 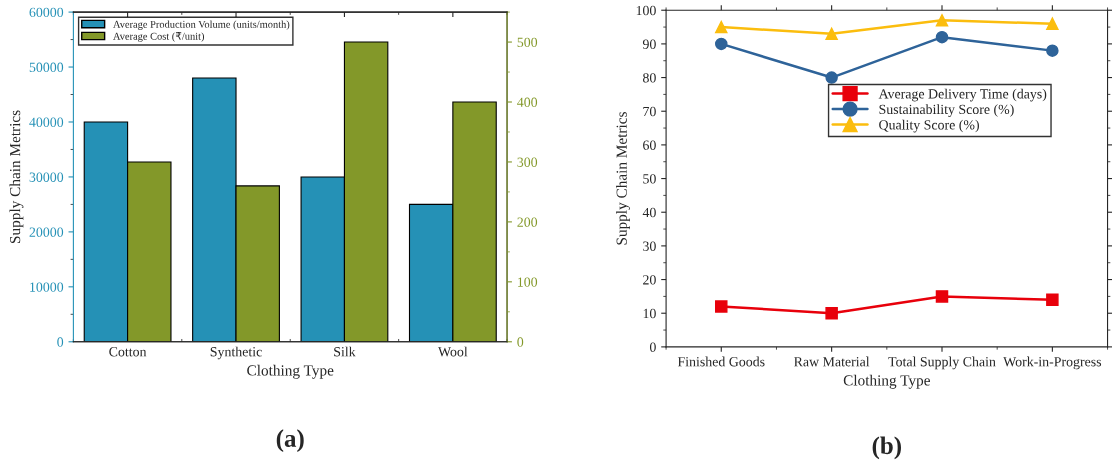 What do you see at coordinates (832, 361) in the screenshot?
I see `x-tick-label: Raw Material` at bounding box center [832, 361].